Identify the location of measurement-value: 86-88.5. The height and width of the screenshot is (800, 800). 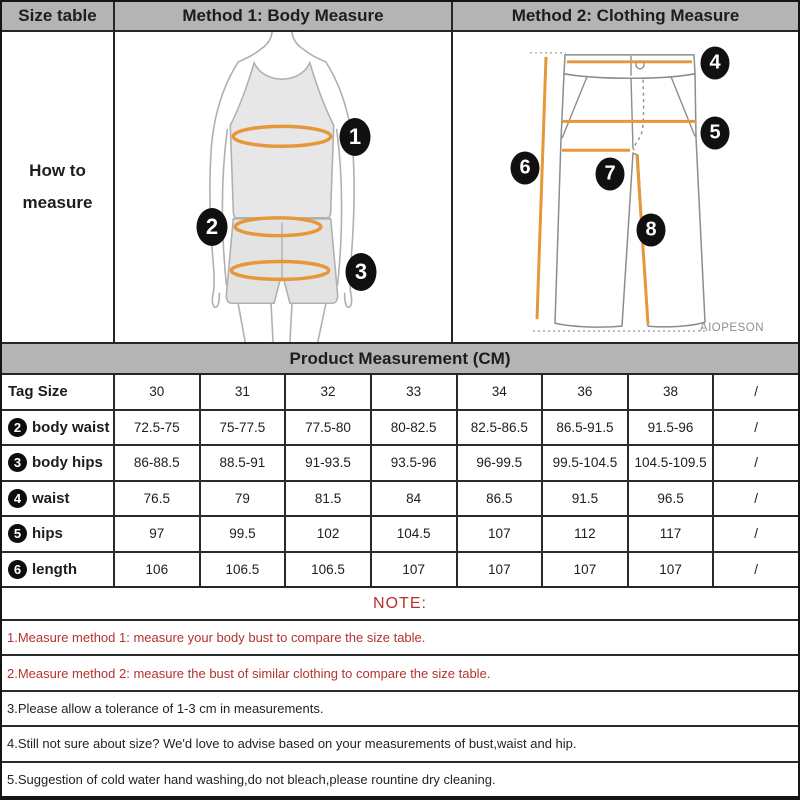
(158, 463).